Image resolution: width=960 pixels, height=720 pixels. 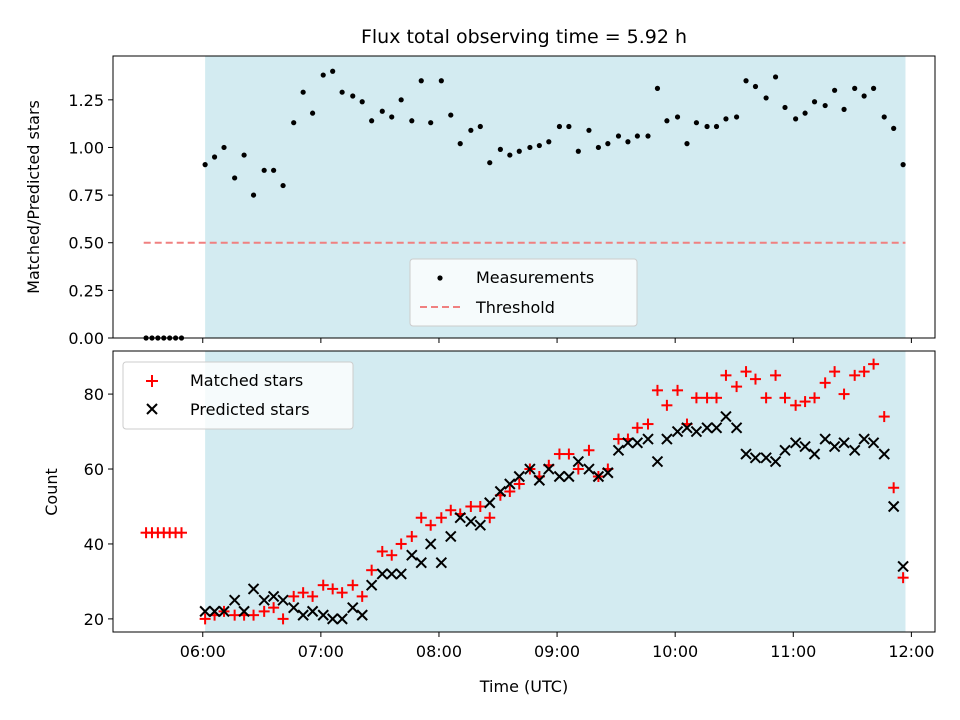 I want to click on bottom-y-tick-label: 20, so click(x=94, y=619).